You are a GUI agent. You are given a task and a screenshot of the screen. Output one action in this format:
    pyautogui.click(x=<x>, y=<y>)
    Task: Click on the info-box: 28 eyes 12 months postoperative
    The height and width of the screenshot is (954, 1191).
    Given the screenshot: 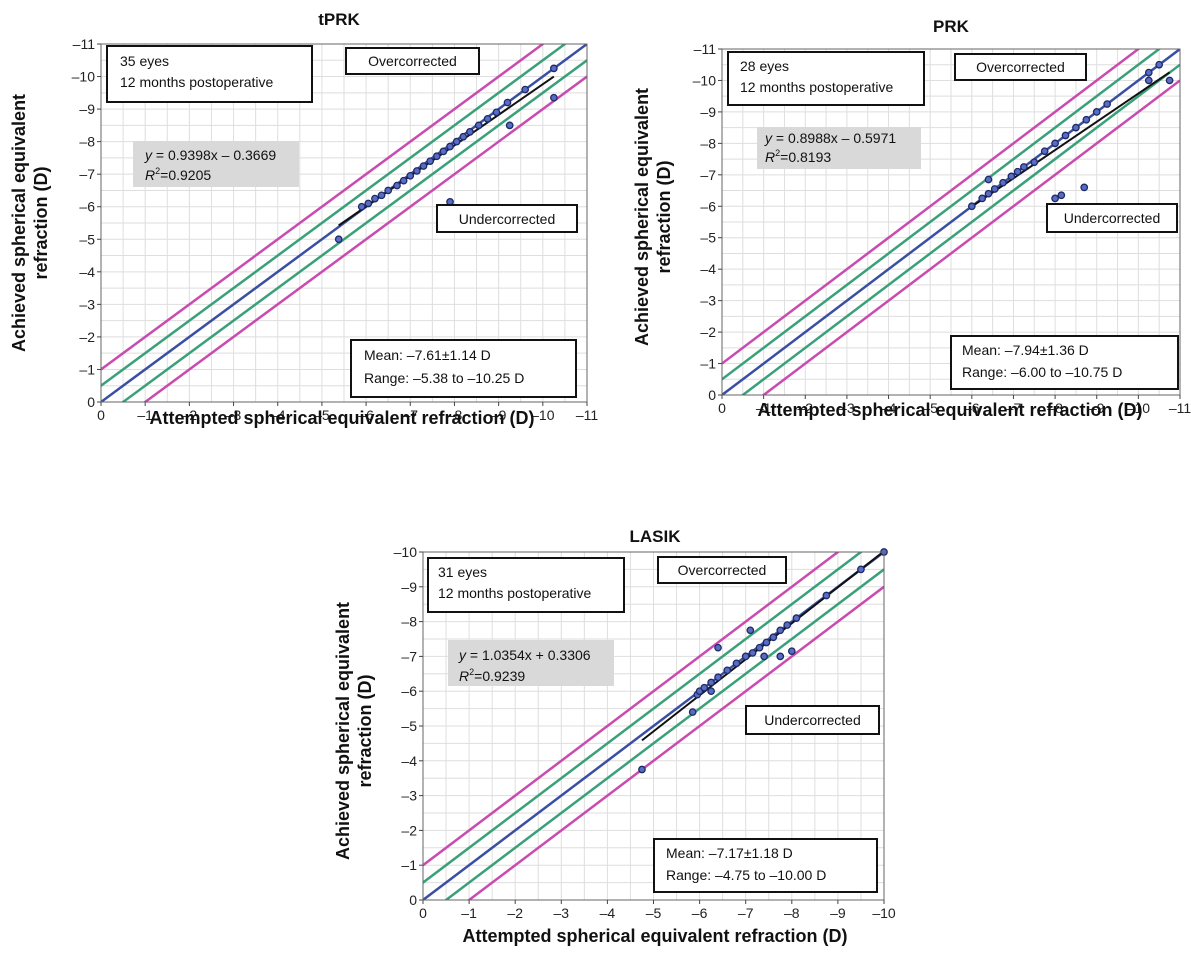 What is the action you would take?
    pyautogui.click(x=826, y=78)
    